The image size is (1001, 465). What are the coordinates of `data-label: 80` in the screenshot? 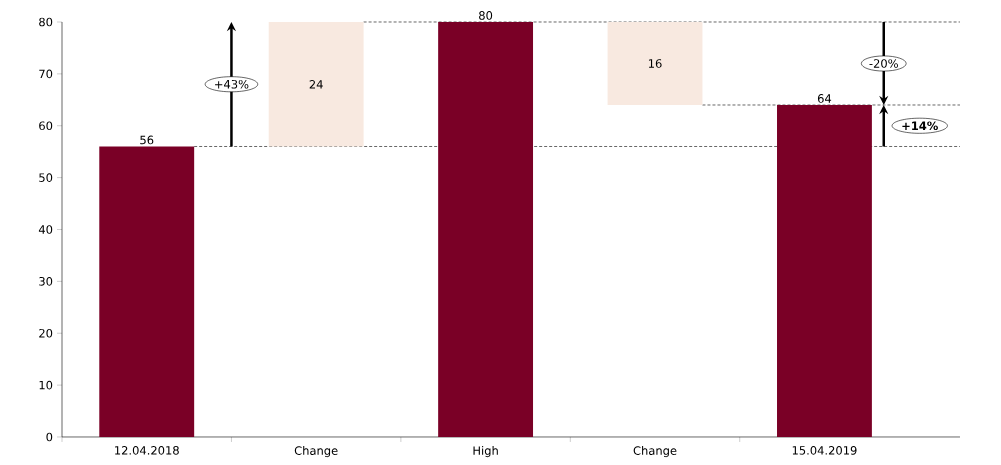 It's located at (486, 15).